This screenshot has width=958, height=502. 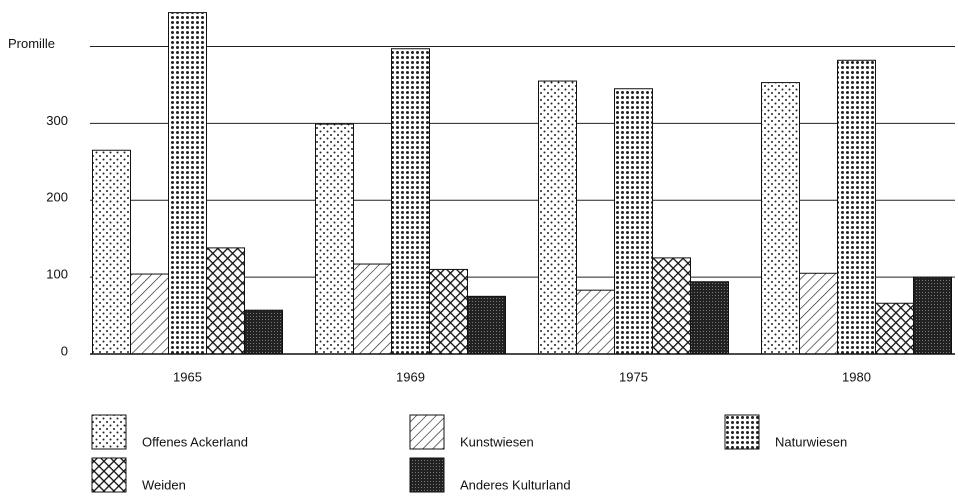 What do you see at coordinates (515, 484) in the screenshot?
I see `legend-label: Anderes Kulturland` at bounding box center [515, 484].